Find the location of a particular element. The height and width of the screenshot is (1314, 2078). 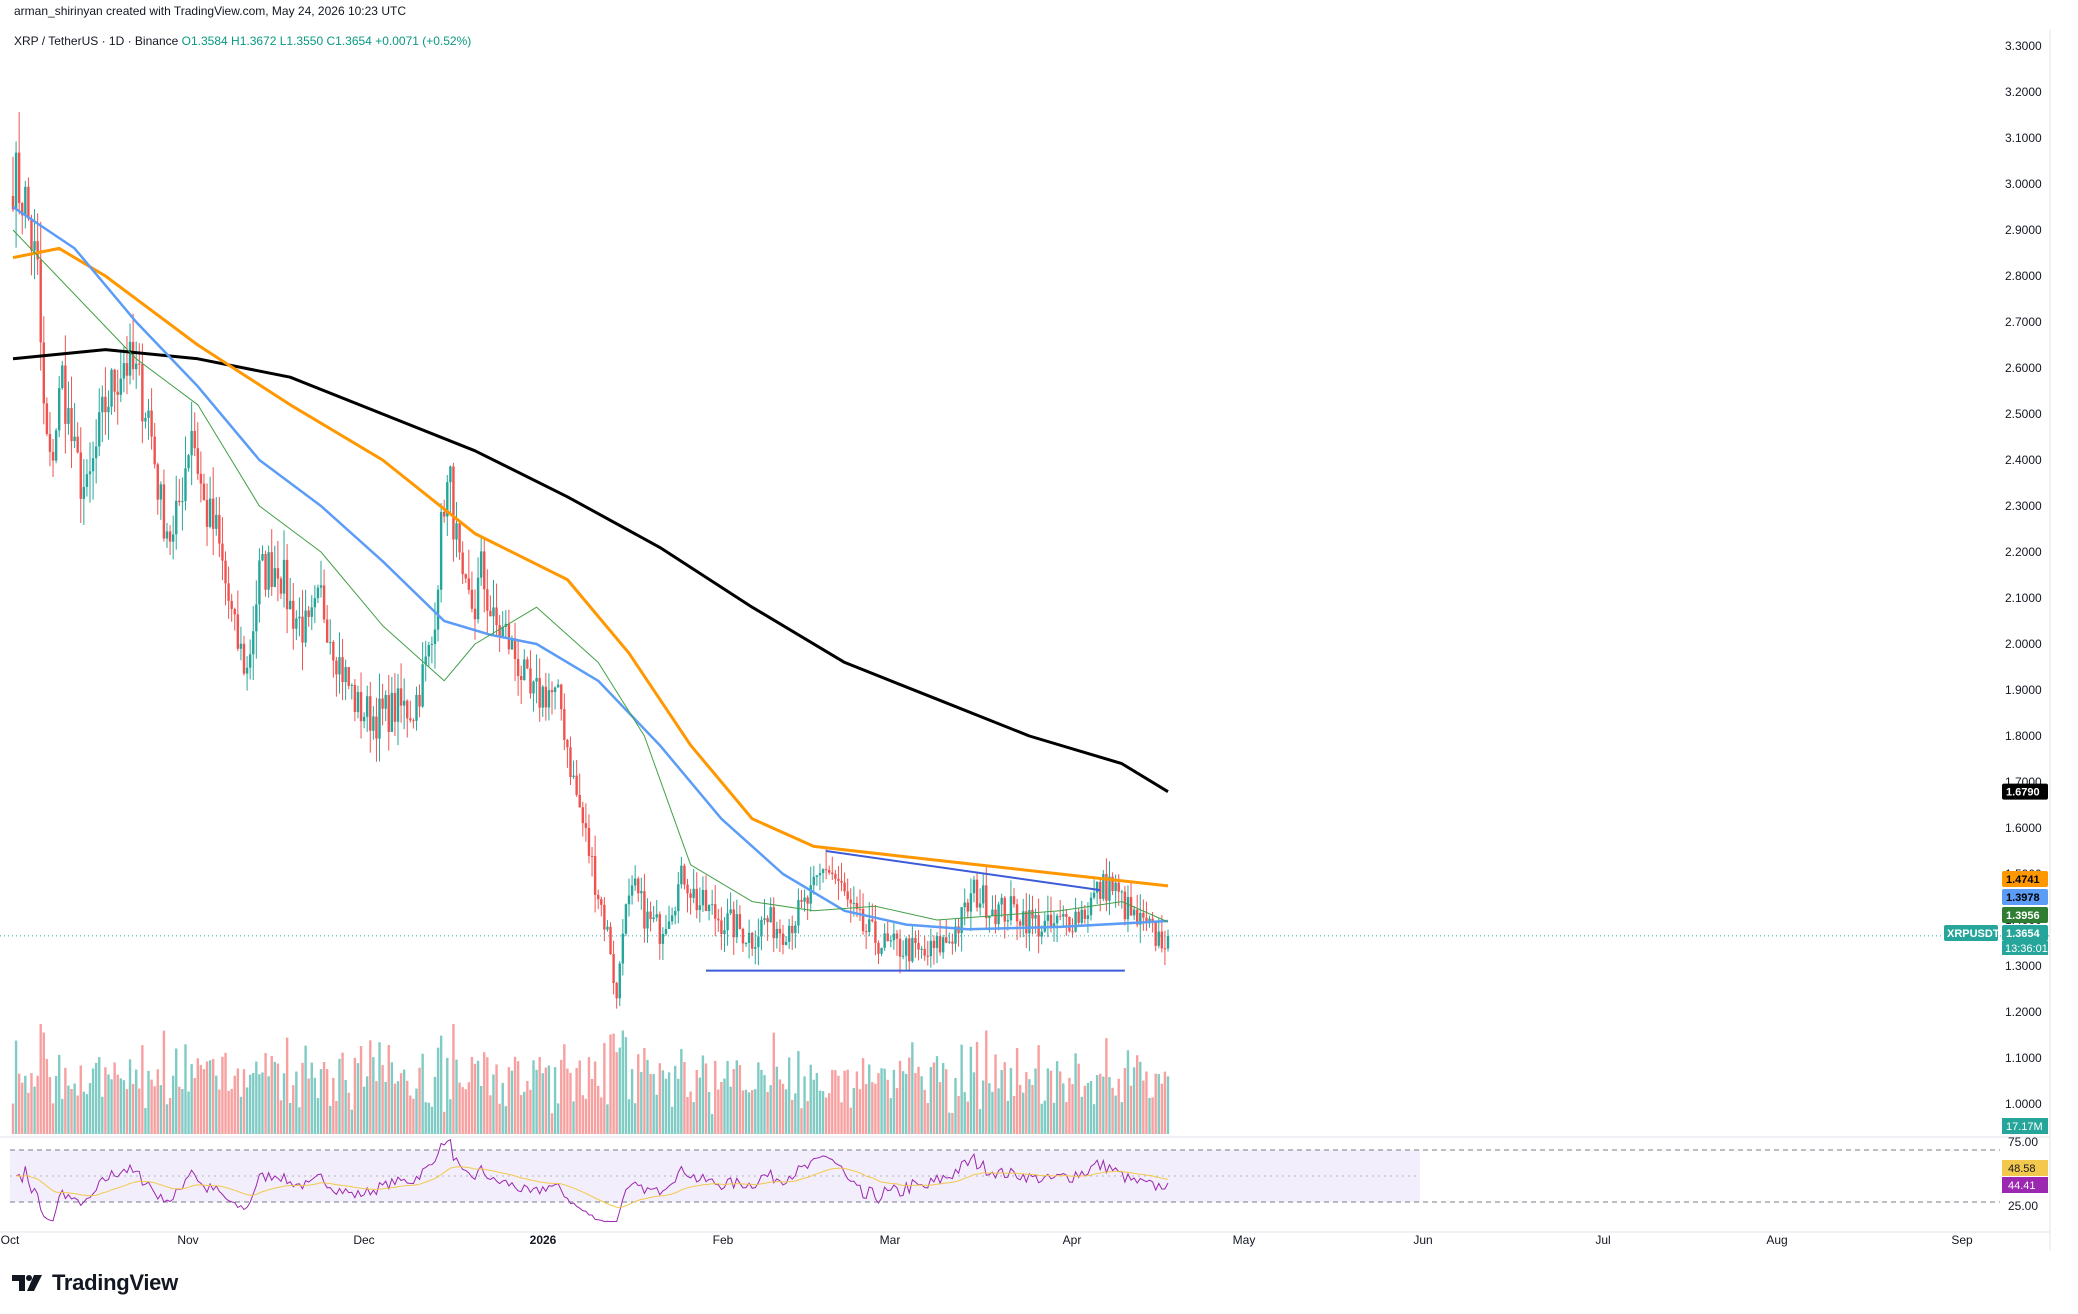

price-tick-label: 1.8000 is located at coordinates (2023, 736).